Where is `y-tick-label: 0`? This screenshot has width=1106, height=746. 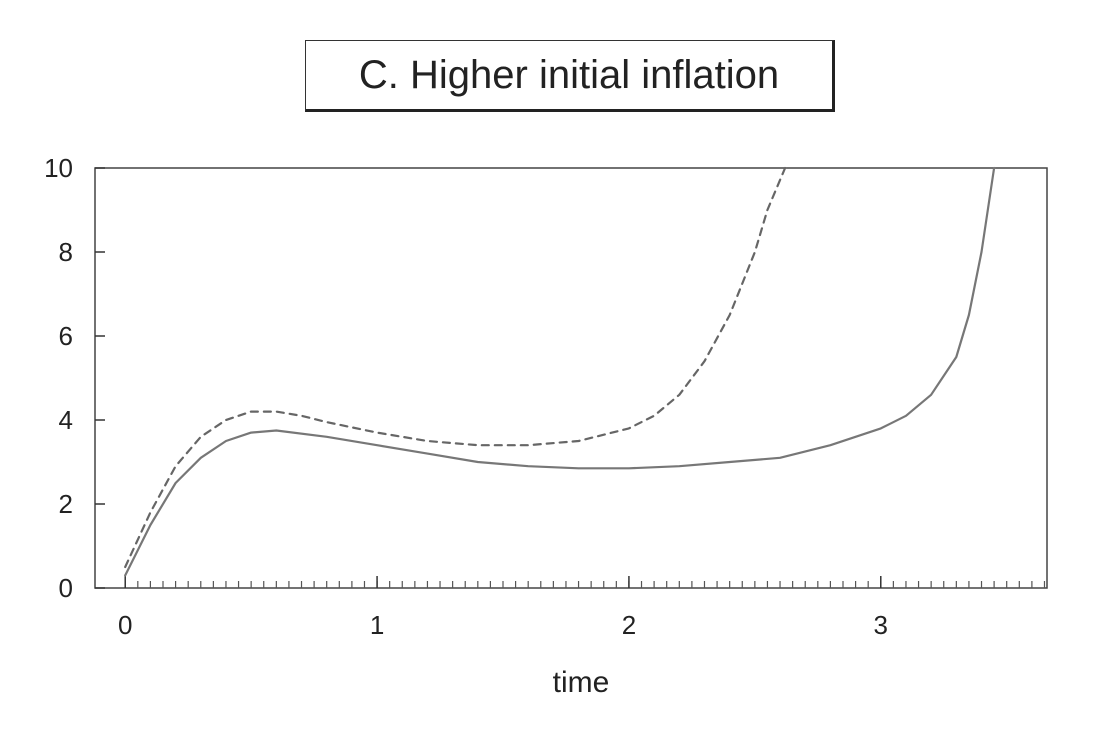
y-tick-label: 0 is located at coordinates (66, 588).